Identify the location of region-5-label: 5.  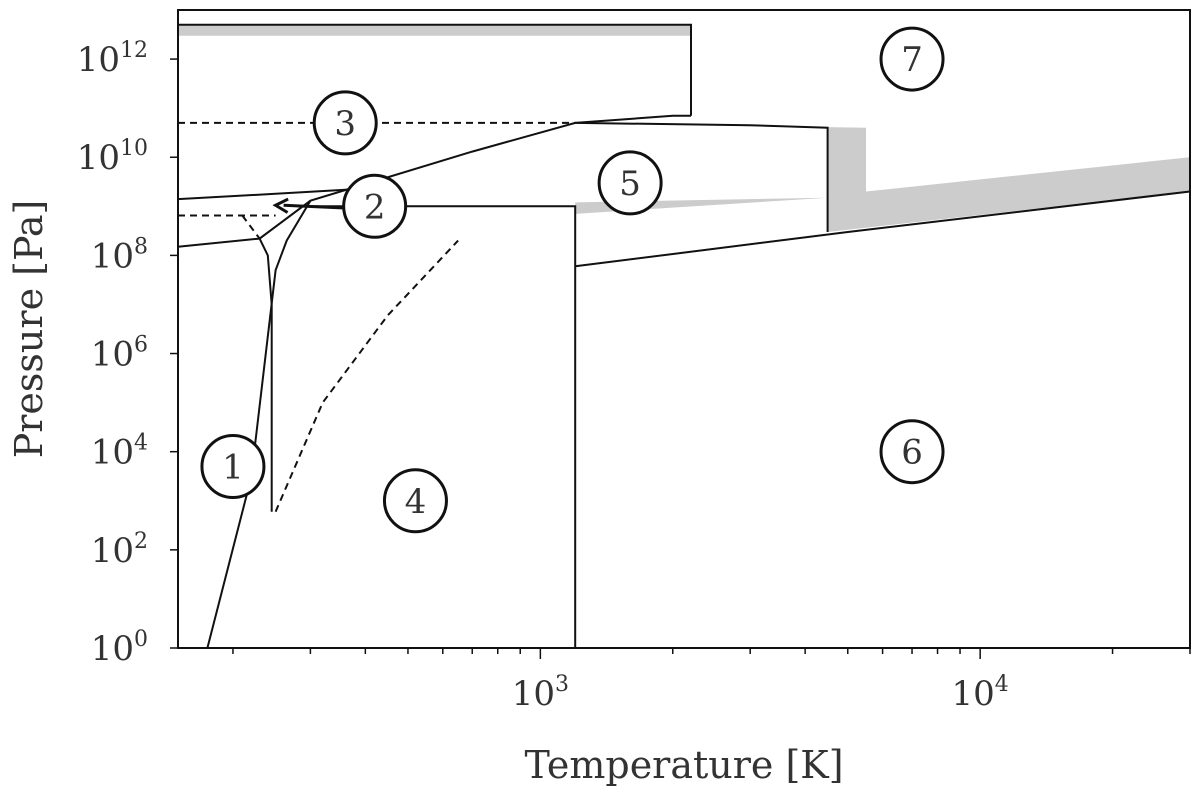
(630, 184).